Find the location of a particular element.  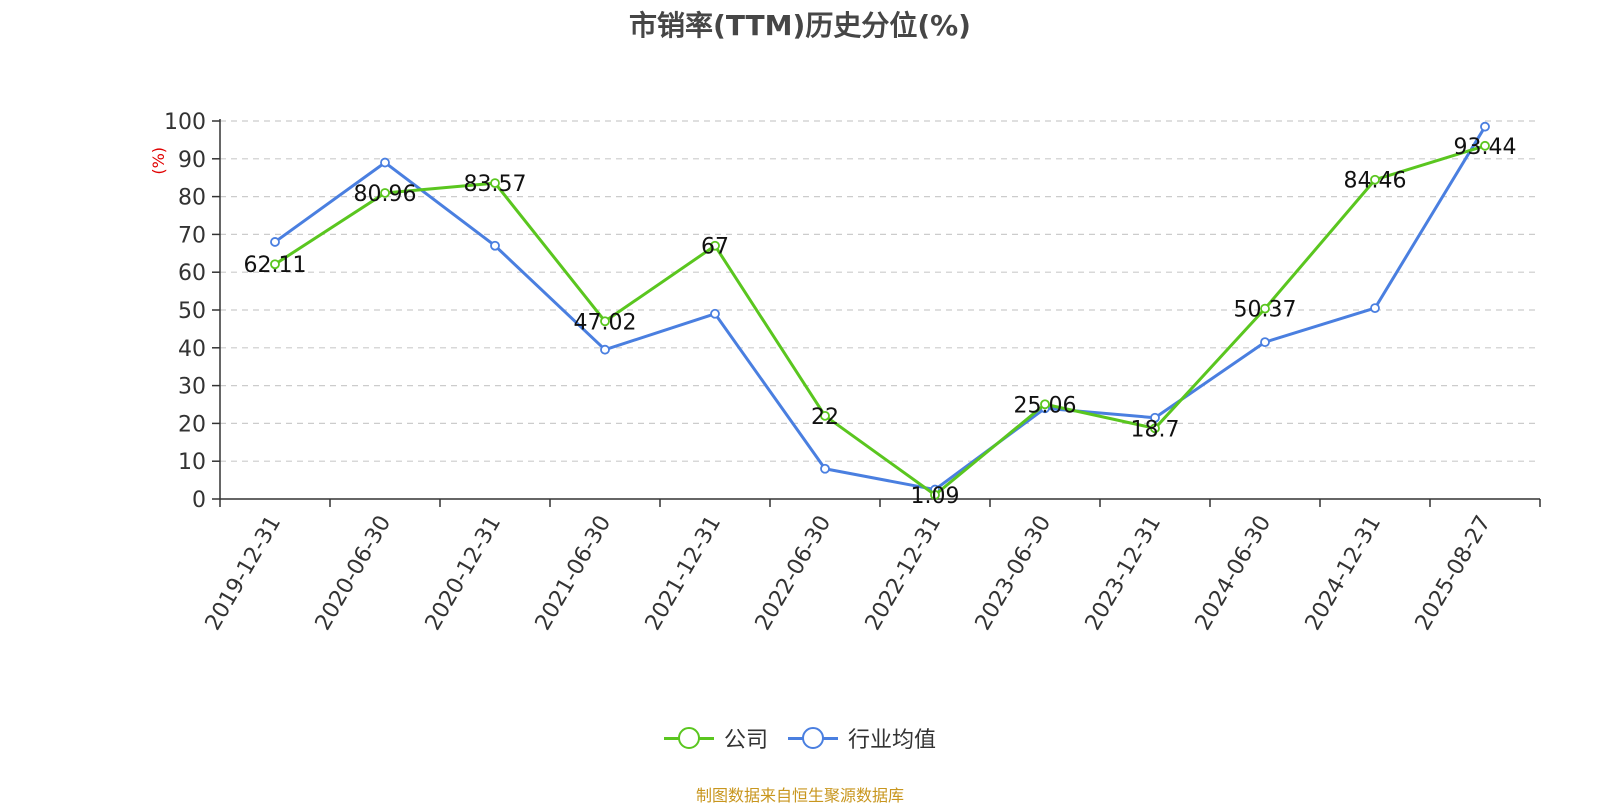

x-tick-label: 2024-06-30 is located at coordinates (1234, 573).